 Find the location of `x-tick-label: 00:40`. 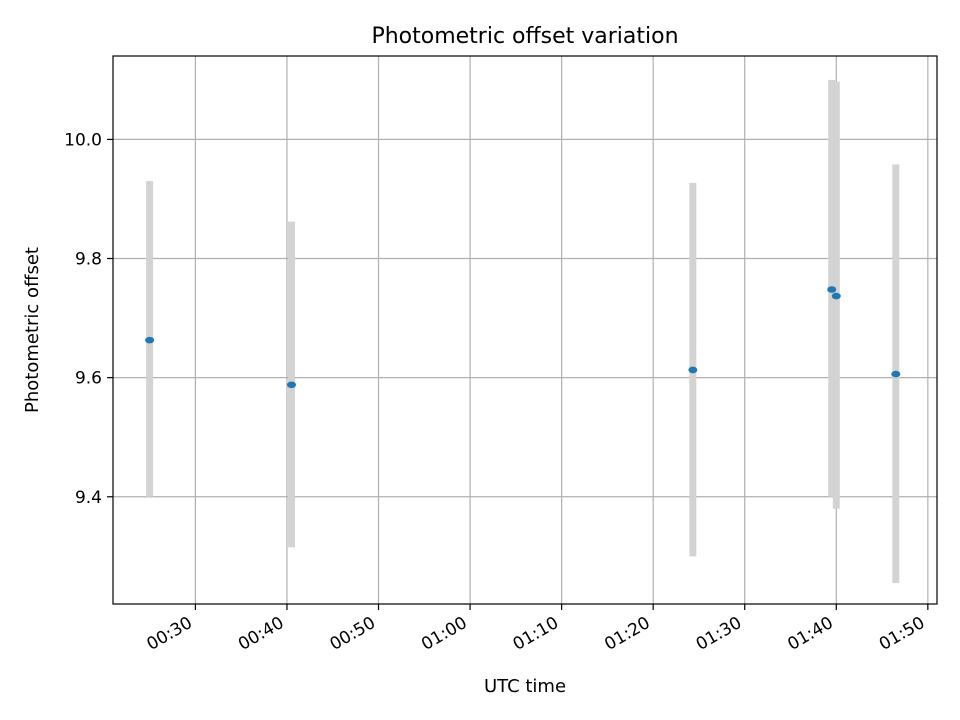

x-tick-label: 00:40 is located at coordinates (261, 634).